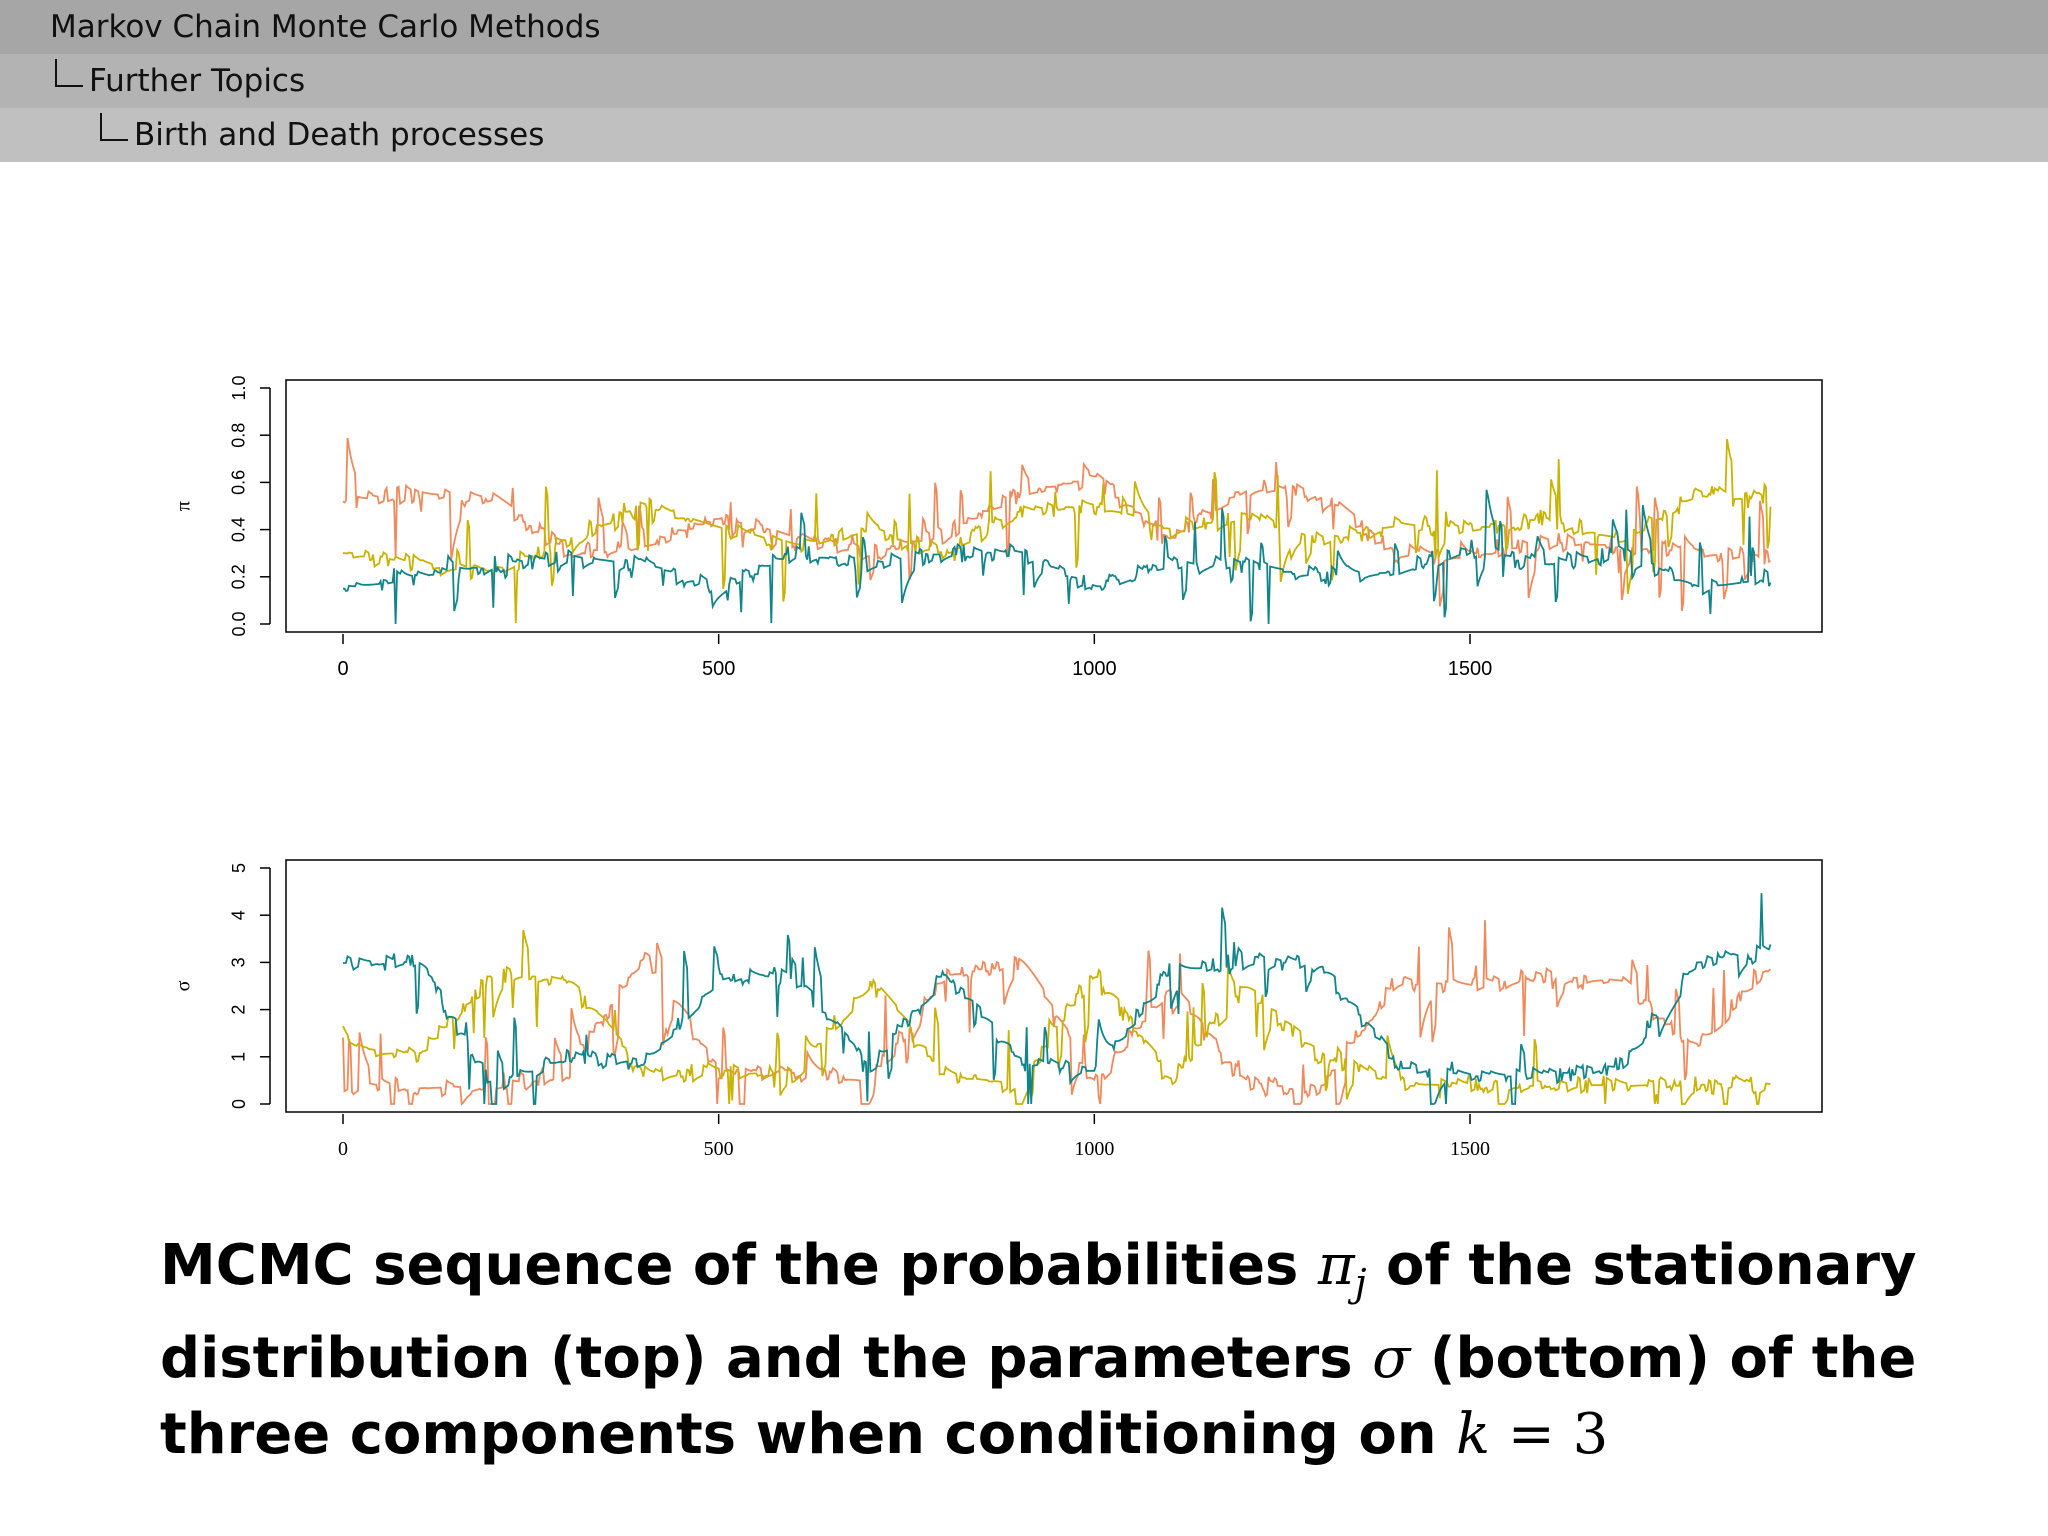 This screenshot has height=1536, width=2048. I want to click on pi-series-3-line, so click(1057, 557).